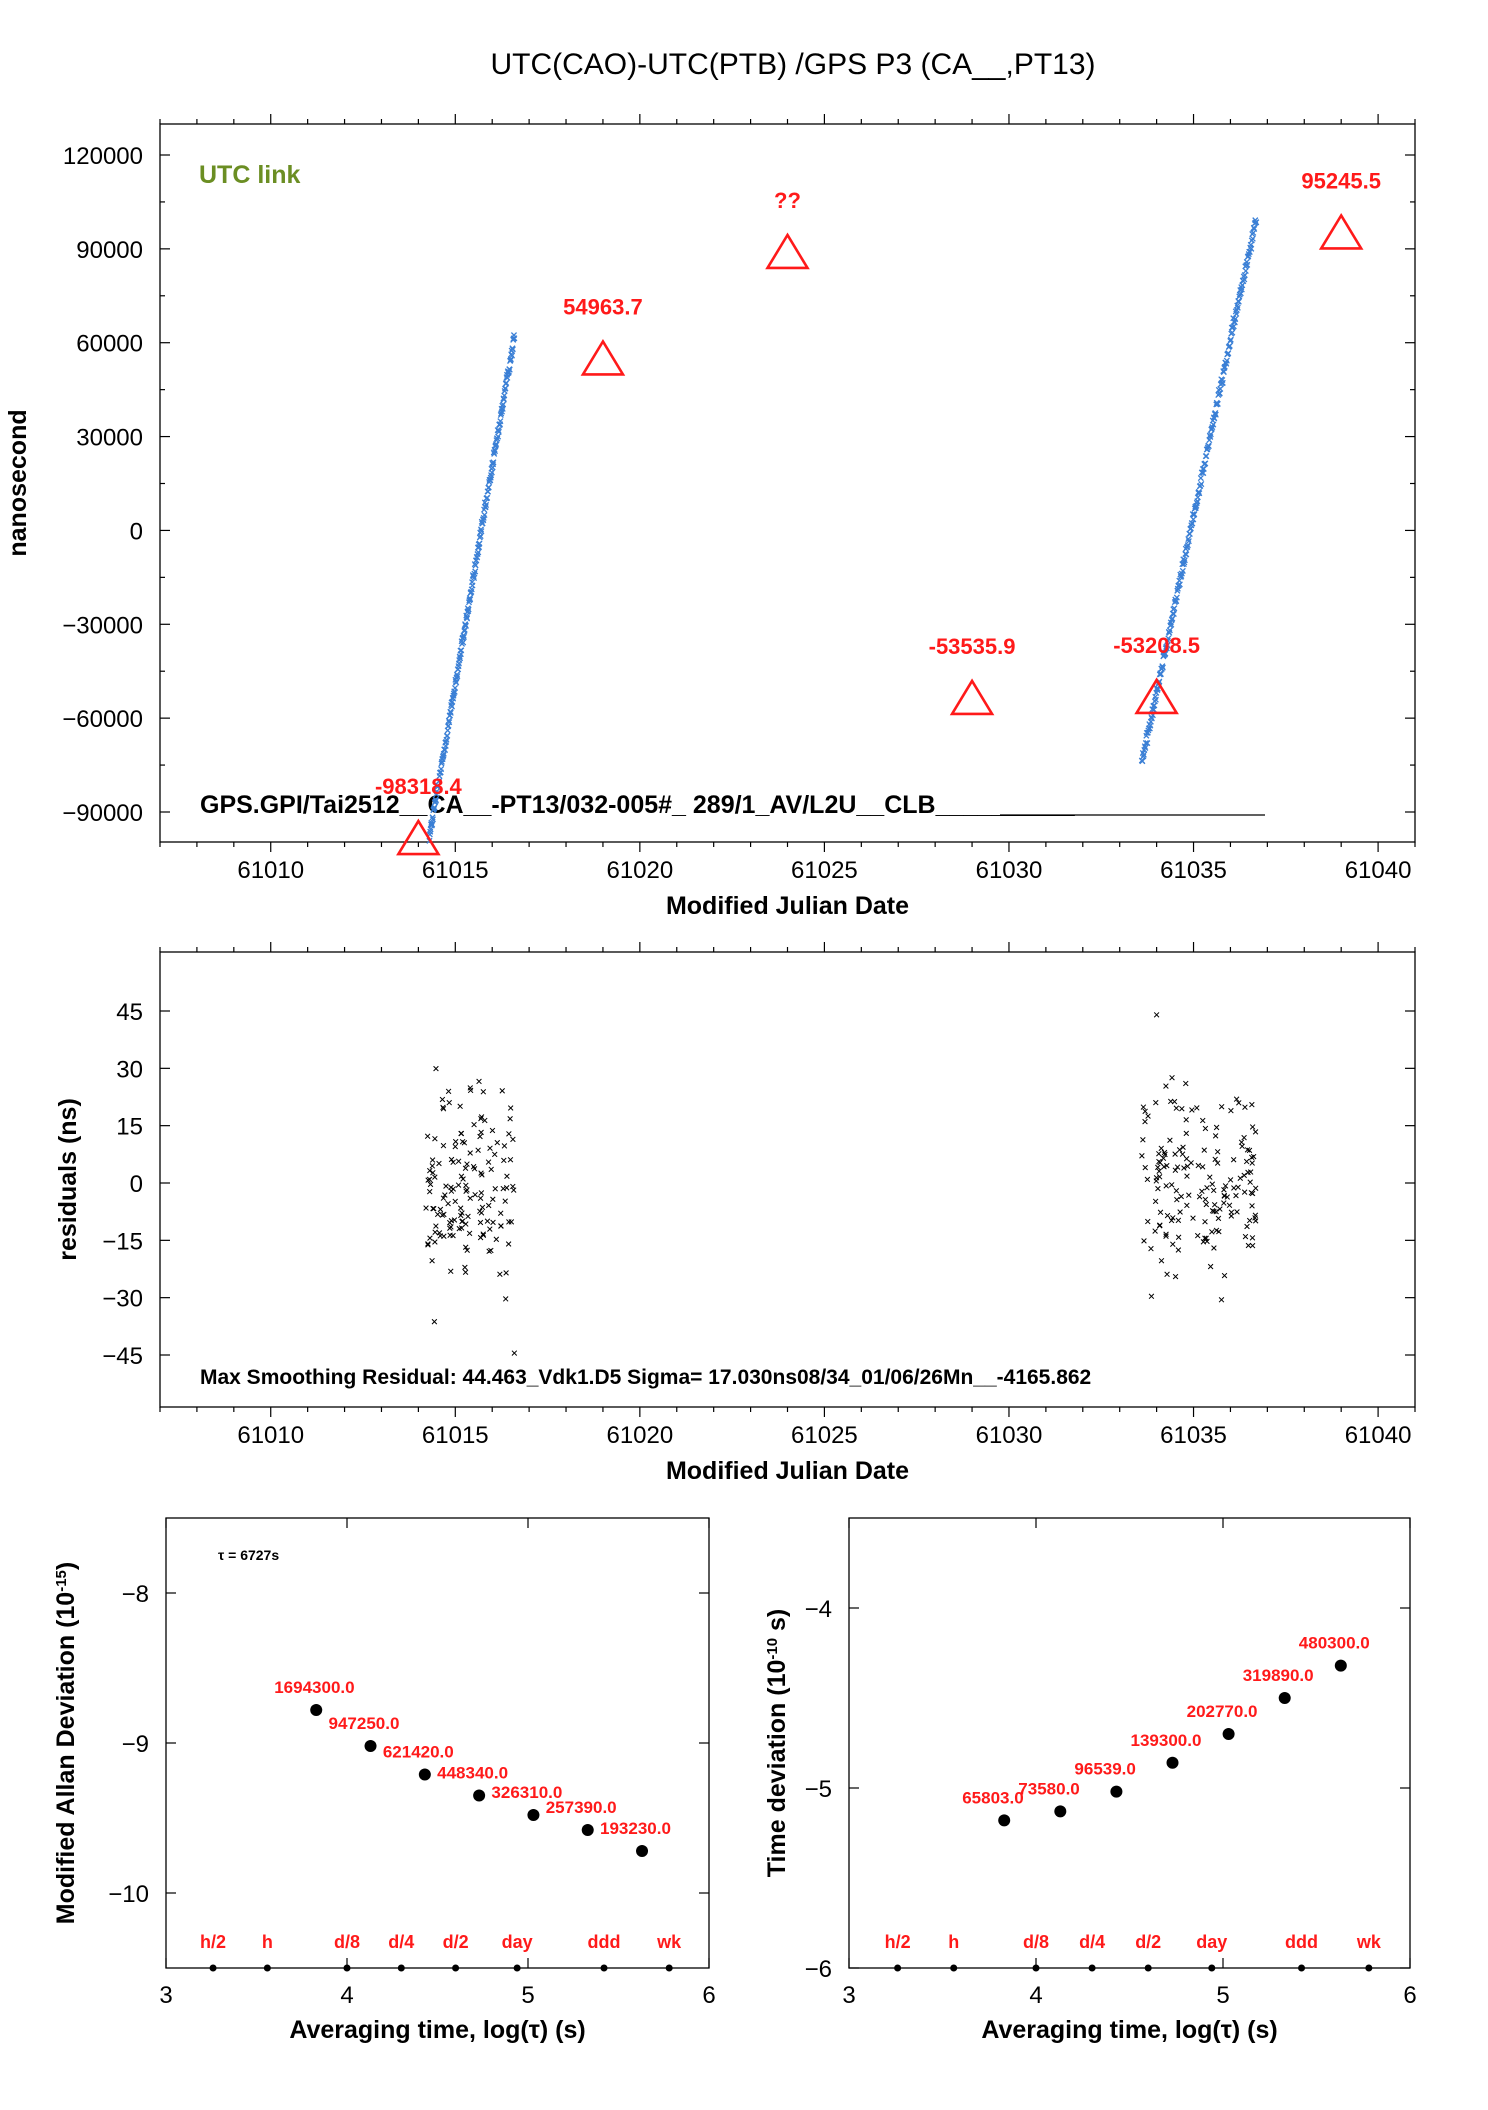 The height and width of the screenshot is (2110, 1488). Describe the element at coordinates (122, 1241) in the screenshot. I see `y-tick-label: −15` at that location.